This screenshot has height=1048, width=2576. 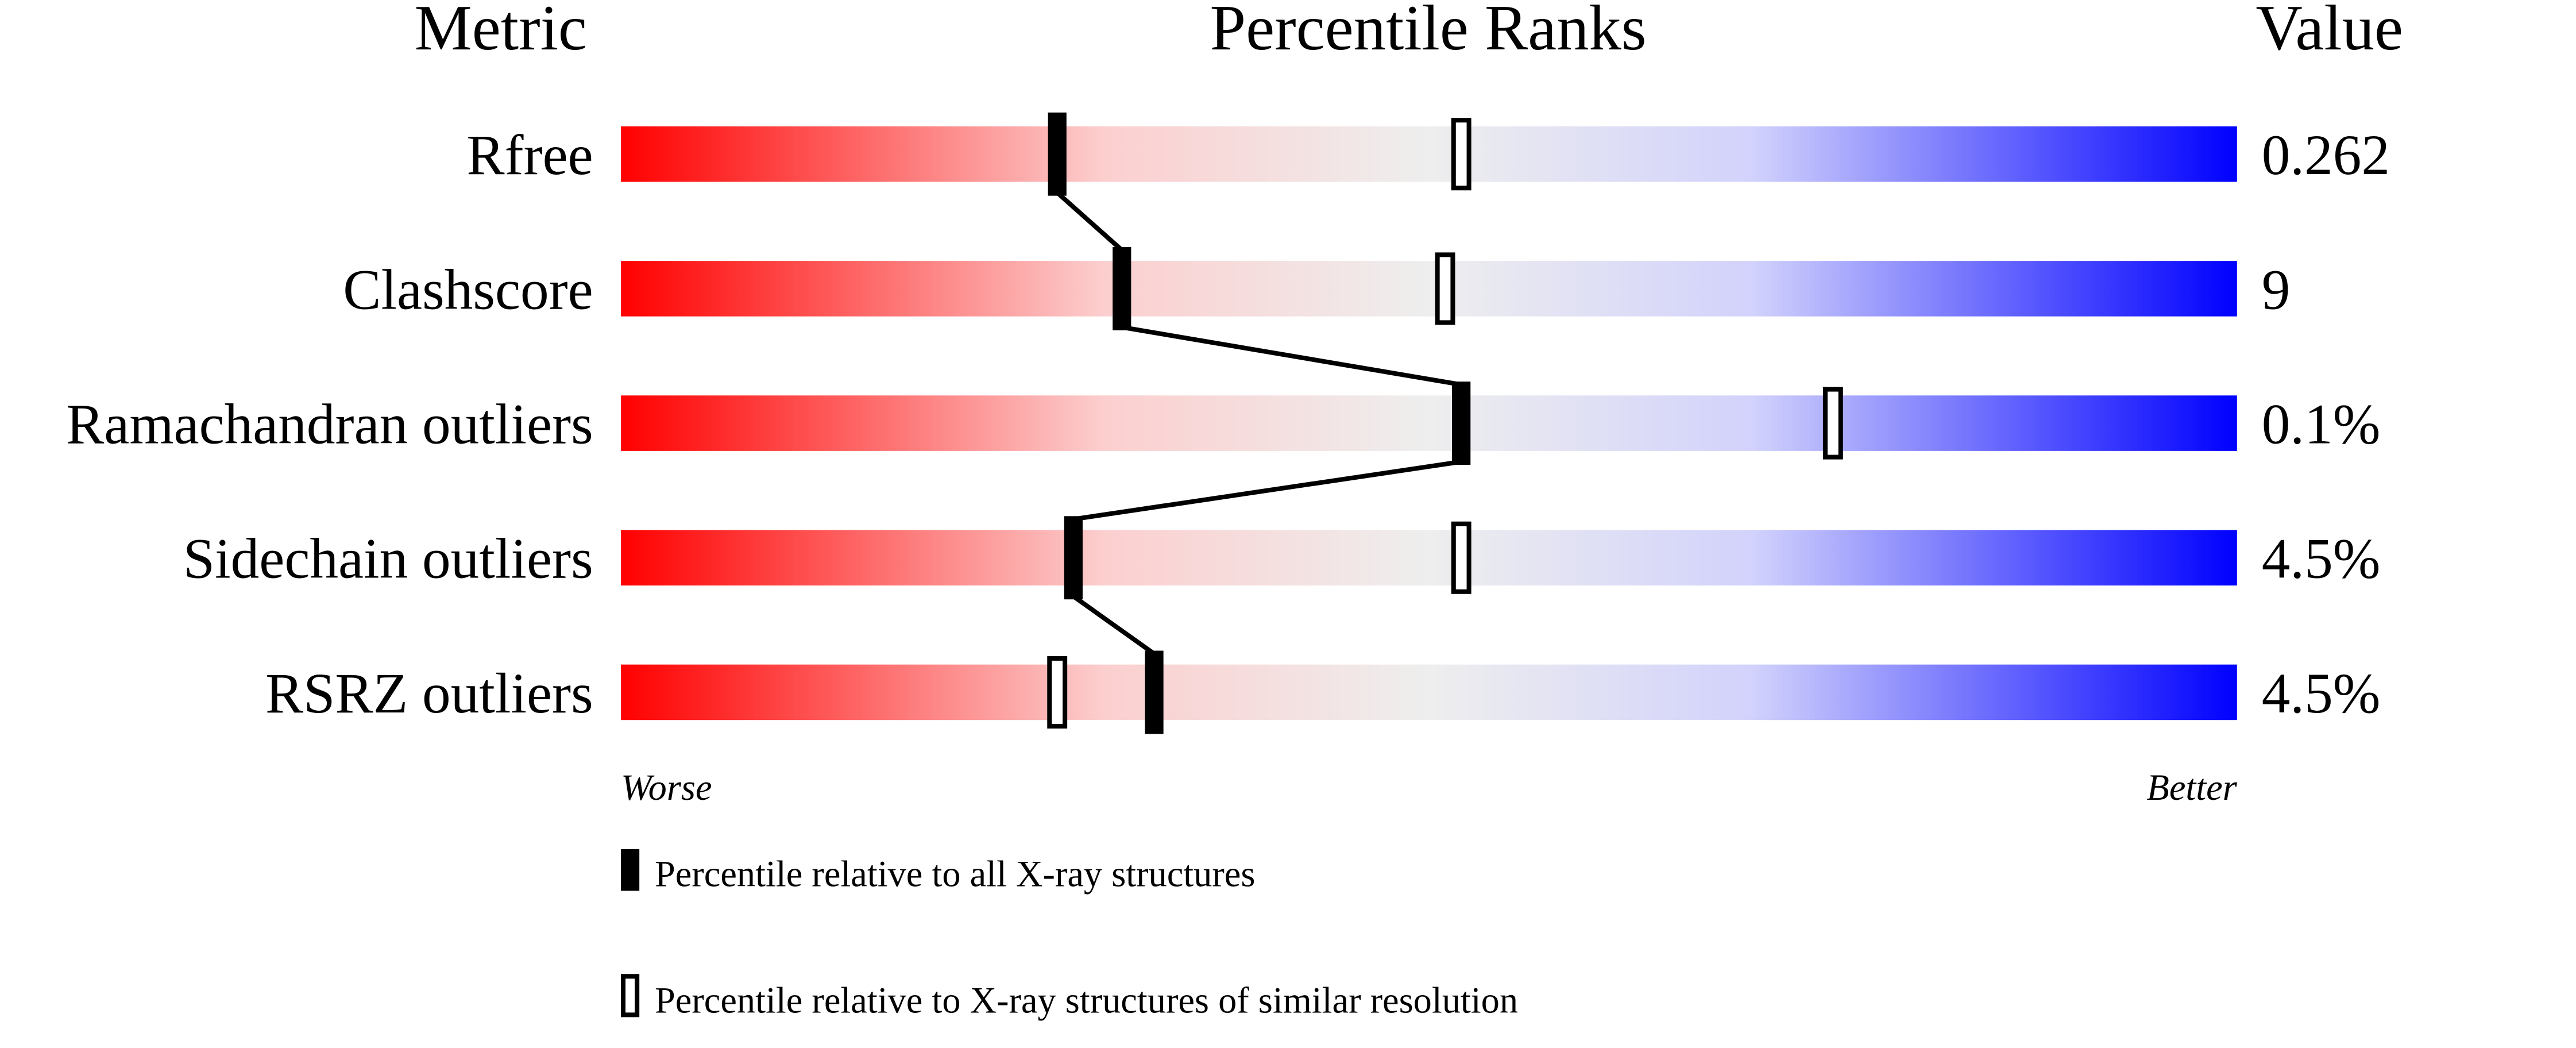 I want to click on worse-label: Worse, so click(x=666, y=787).